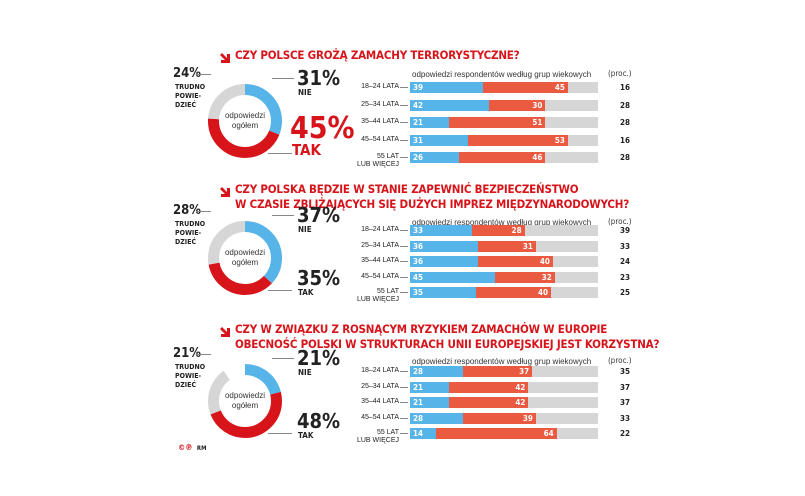 The image size is (805, 496). What do you see at coordinates (537, 157) in the screenshot?
I see `bar-value-tak: 46` at bounding box center [537, 157].